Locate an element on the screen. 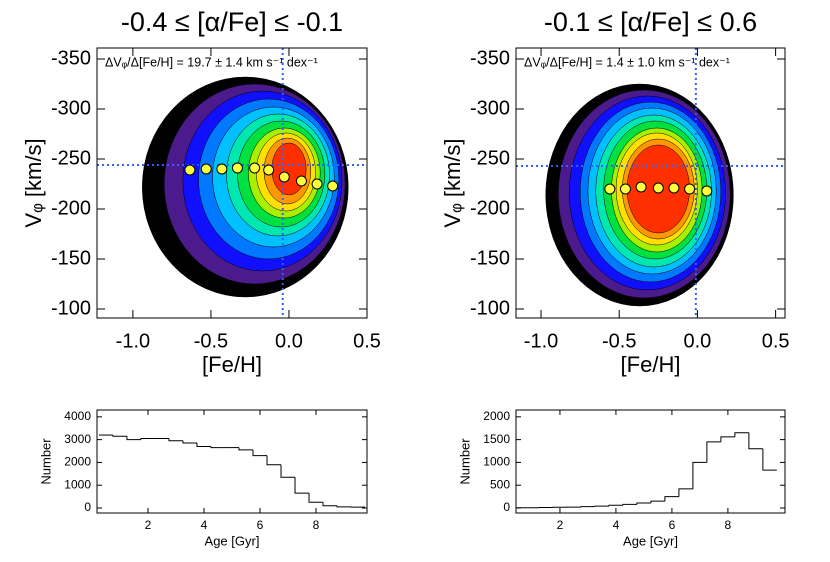 Image resolution: width=830 pixels, height=562 pixels. y-tick-label: 4000 is located at coordinates (77, 416).